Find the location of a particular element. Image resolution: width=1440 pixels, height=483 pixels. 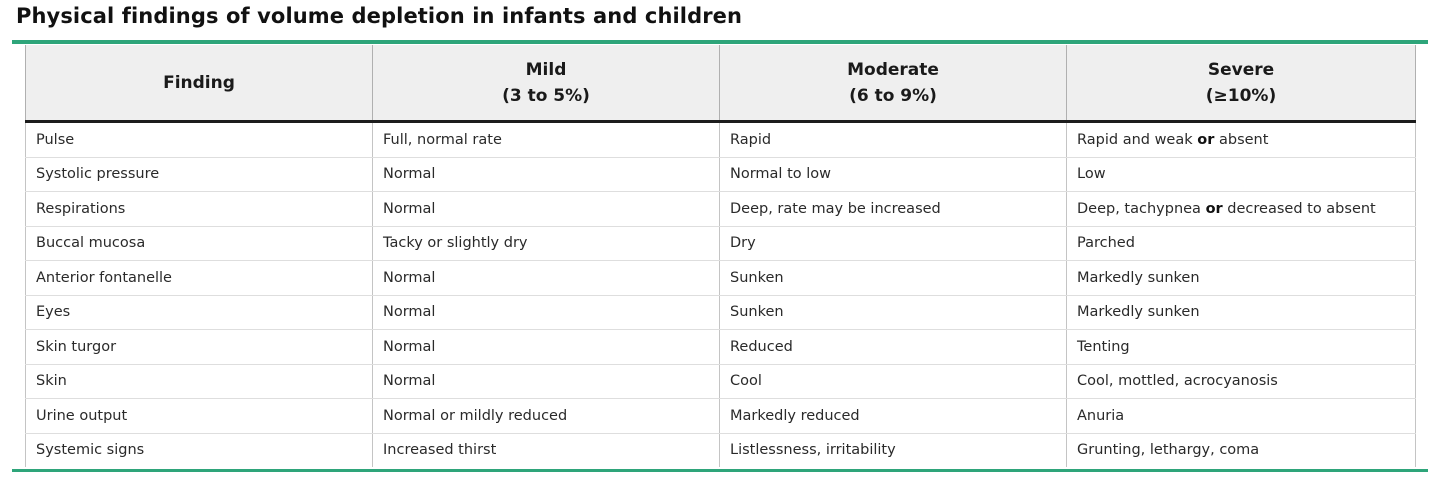

moderate-cell: Listlessness, irritability is located at coordinates (893, 450).